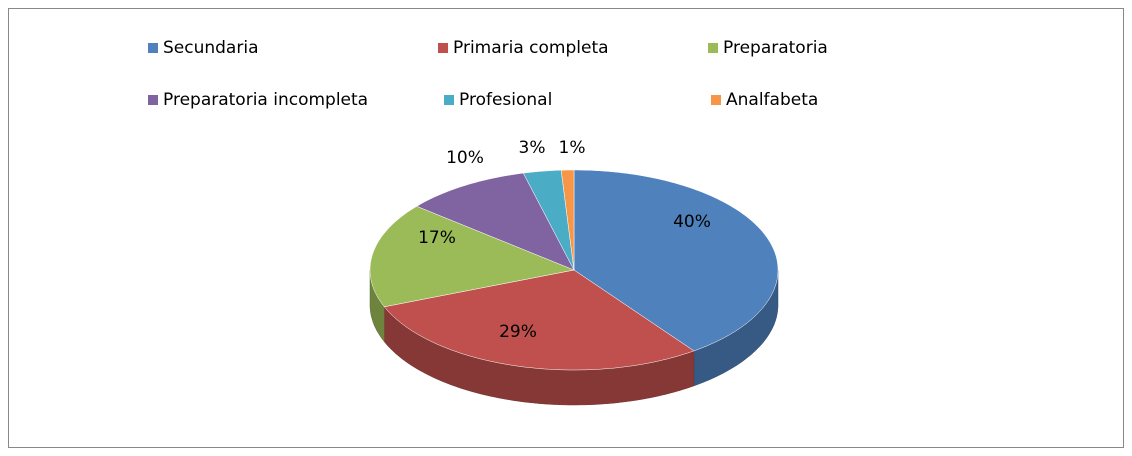 The width and height of the screenshot is (1132, 456). I want to click on data-label: 10%, so click(465, 158).